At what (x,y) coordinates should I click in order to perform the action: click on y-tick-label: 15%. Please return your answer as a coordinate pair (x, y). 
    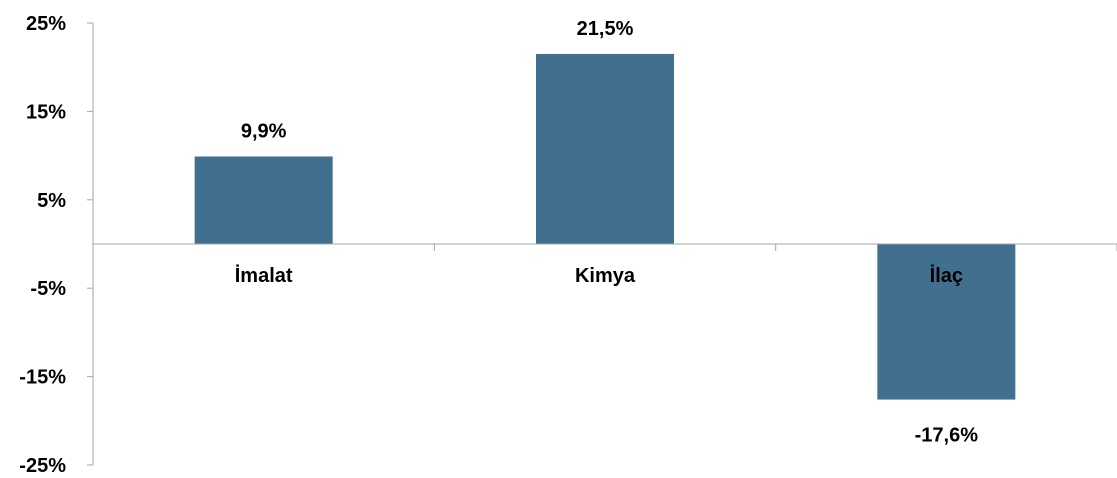
    Looking at the image, I should click on (46, 112).